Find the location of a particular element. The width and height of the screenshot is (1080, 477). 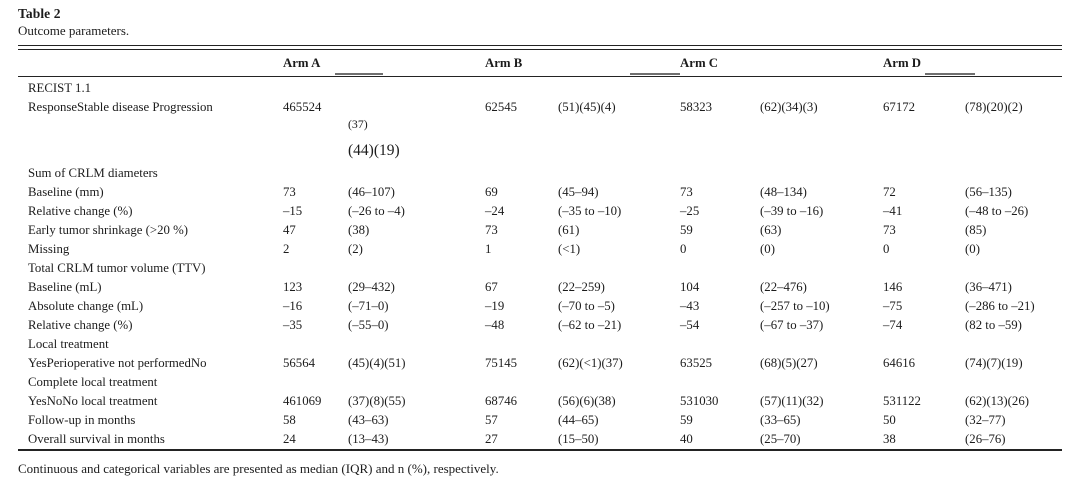

cell-value: –25 is located at coordinates (690, 211).